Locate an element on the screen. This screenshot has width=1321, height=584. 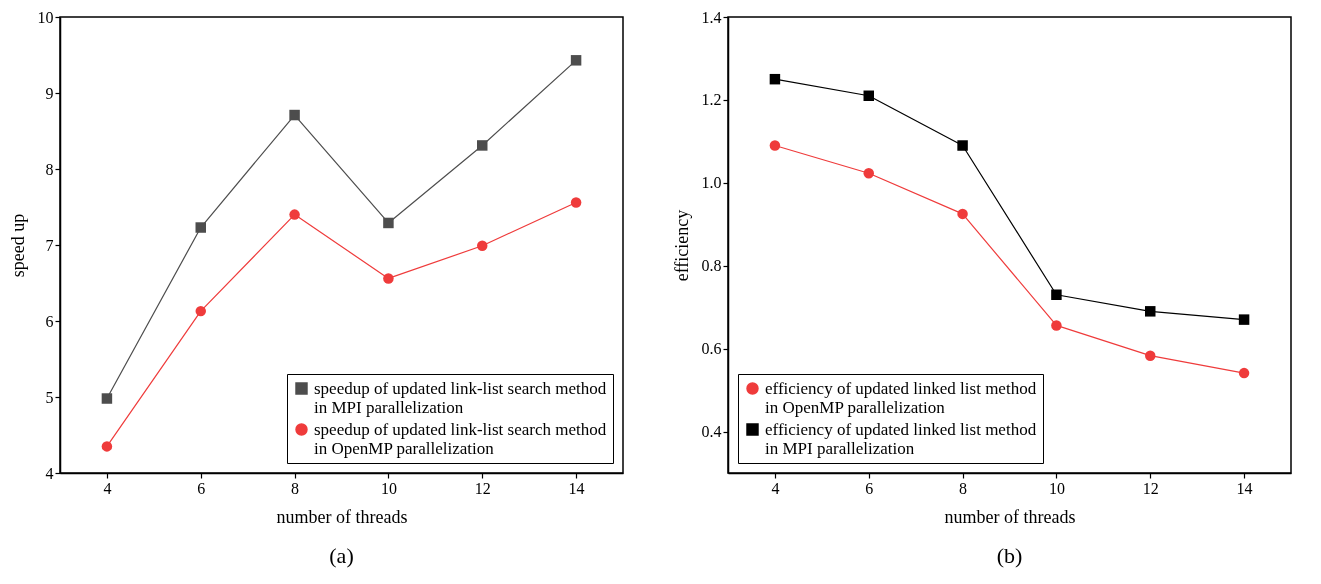
y-tick-label: 10 is located at coordinates (45, 17).